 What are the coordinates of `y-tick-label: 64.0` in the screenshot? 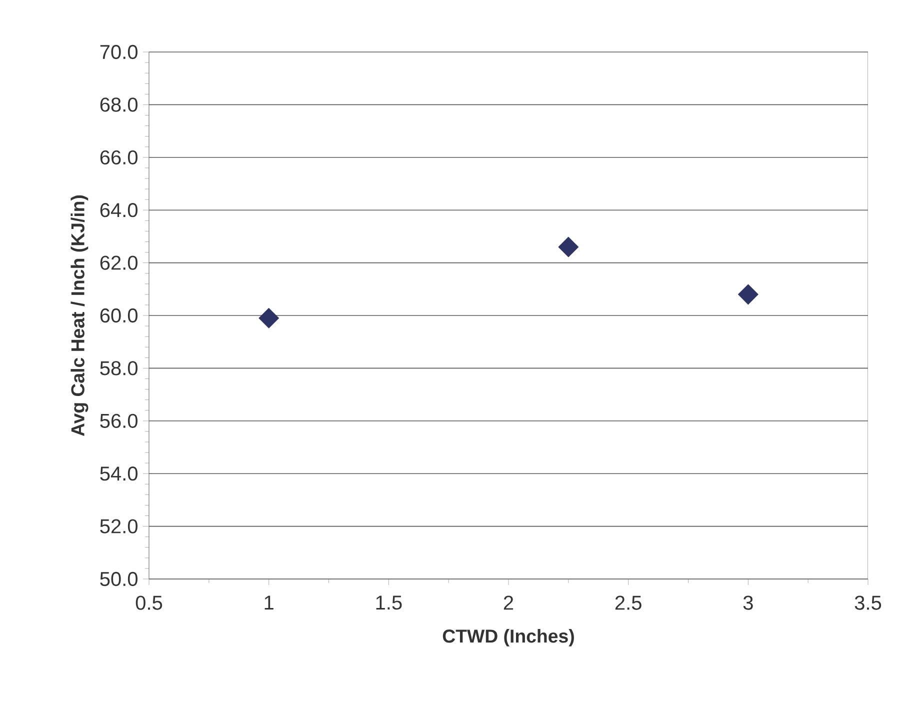 It's located at (119, 210).